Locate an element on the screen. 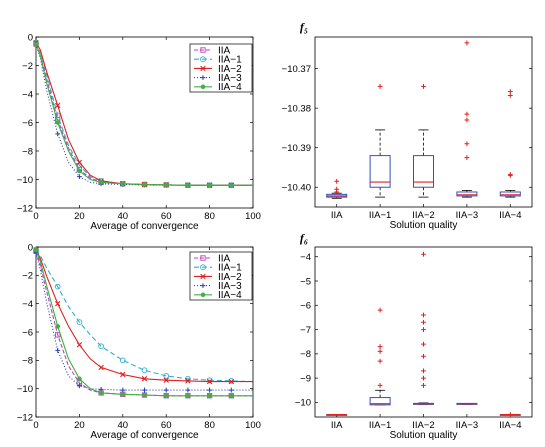 Image resolution: width=545 pixels, height=447 pixels. box is located at coordinates (380, 401).